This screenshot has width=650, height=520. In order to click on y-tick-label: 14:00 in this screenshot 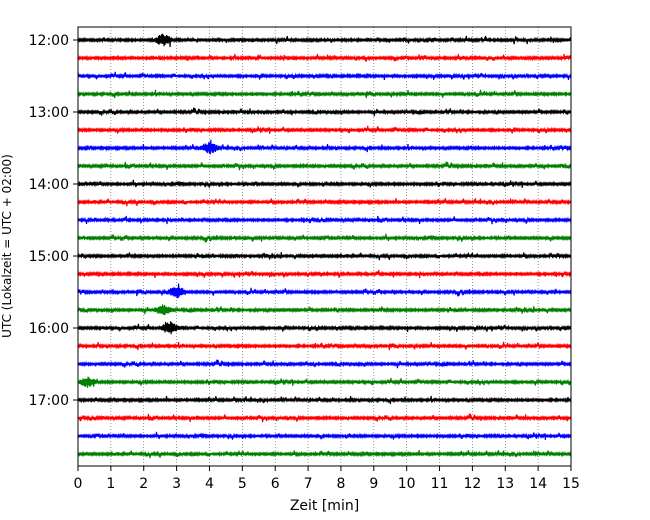, I will do `click(49, 185)`.